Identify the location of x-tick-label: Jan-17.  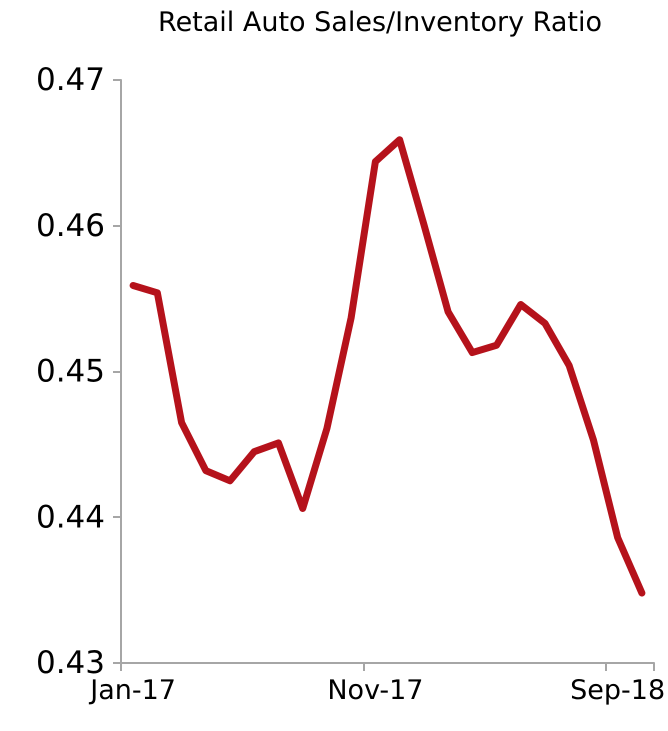
(132, 690).